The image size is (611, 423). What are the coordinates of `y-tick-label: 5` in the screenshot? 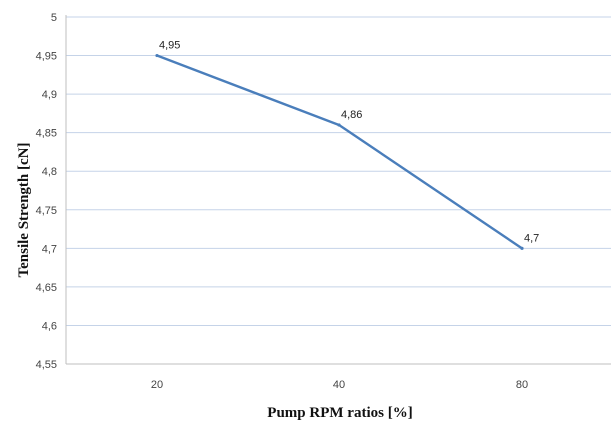 It's located at (54, 18).